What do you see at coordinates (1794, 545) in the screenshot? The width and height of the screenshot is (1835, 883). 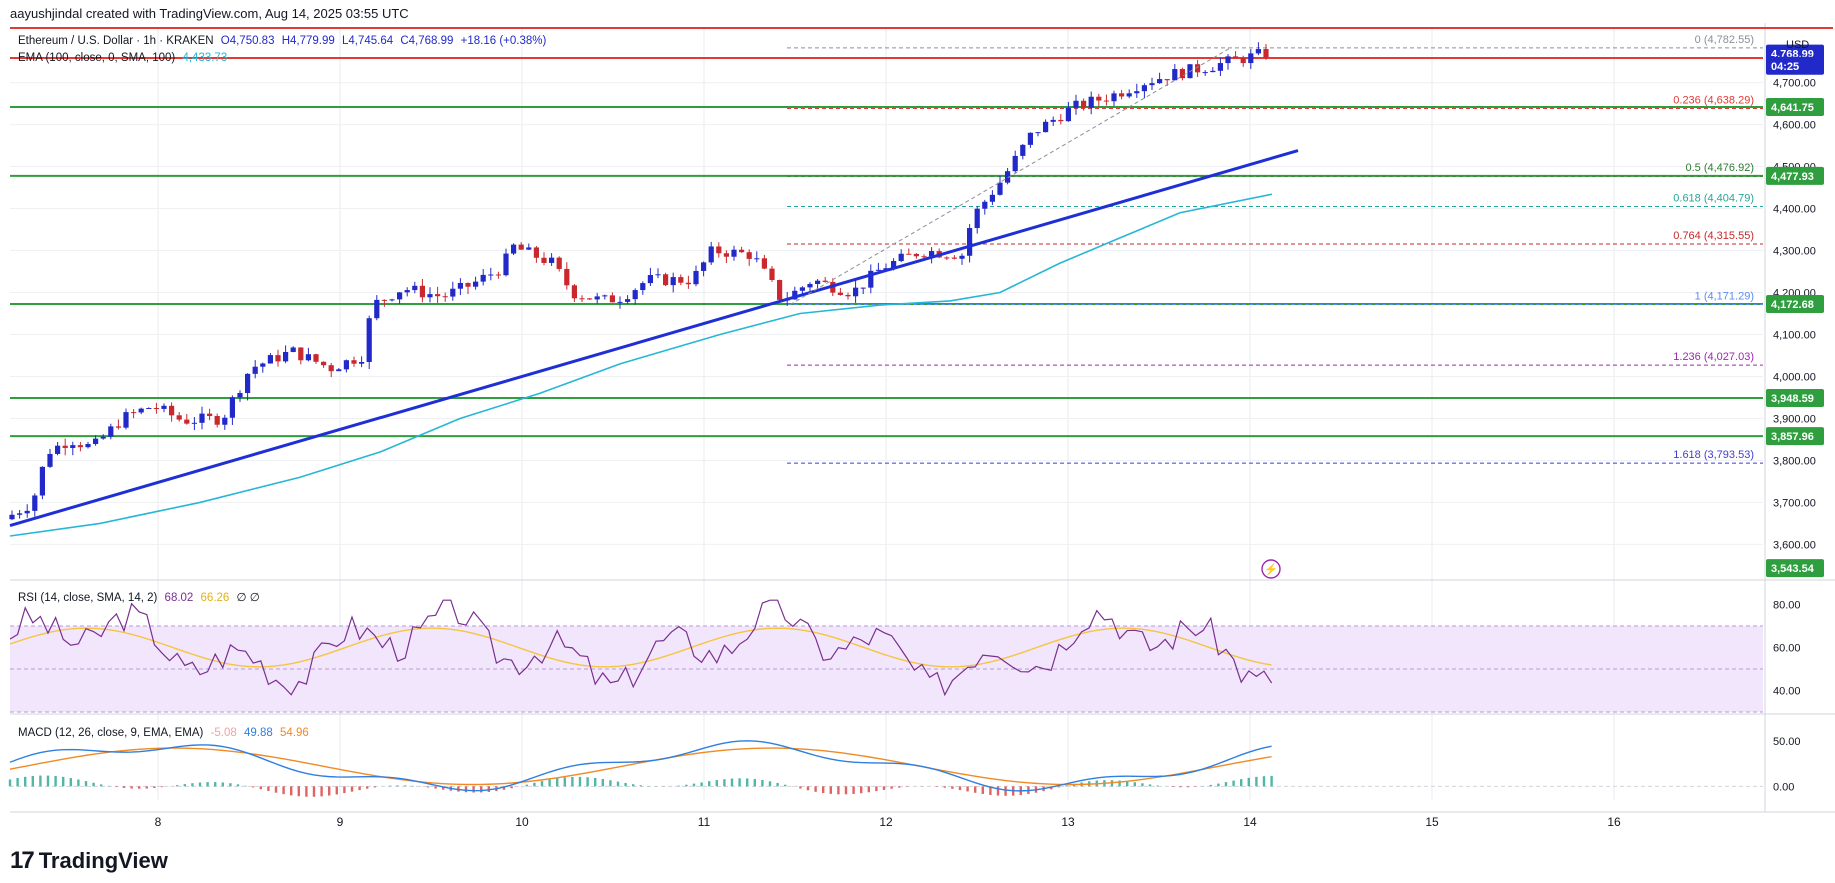 I see `y-tick-label: 3,600.00` at bounding box center [1794, 545].